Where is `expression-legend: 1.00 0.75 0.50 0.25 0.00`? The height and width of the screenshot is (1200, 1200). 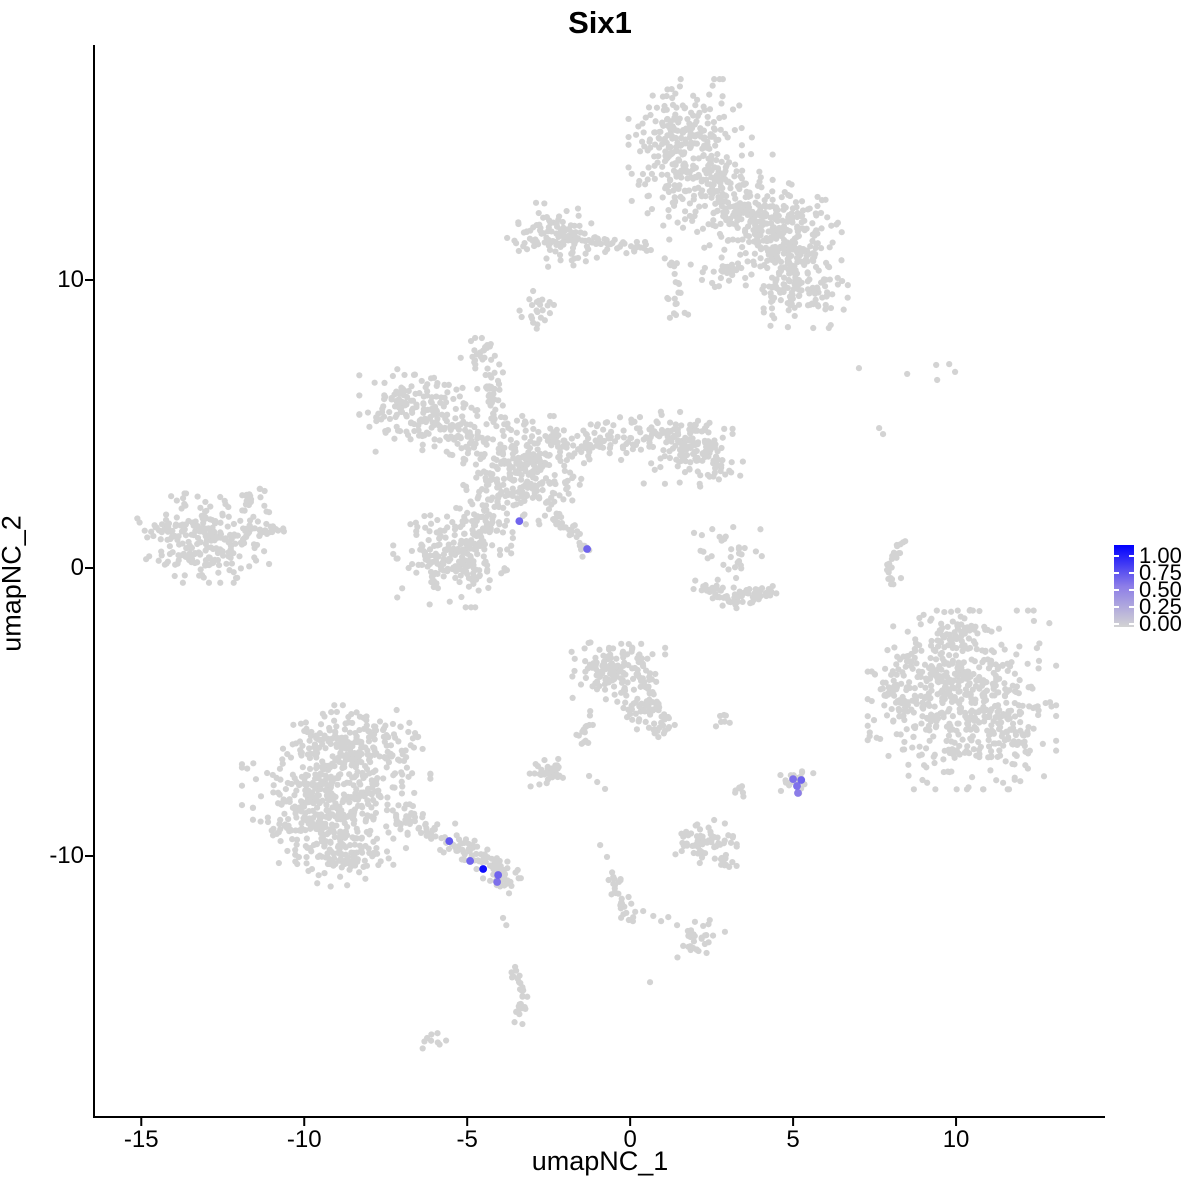
expression-legend: 1.00 0.75 0.50 0.25 0.00 is located at coordinates (1154, 588).